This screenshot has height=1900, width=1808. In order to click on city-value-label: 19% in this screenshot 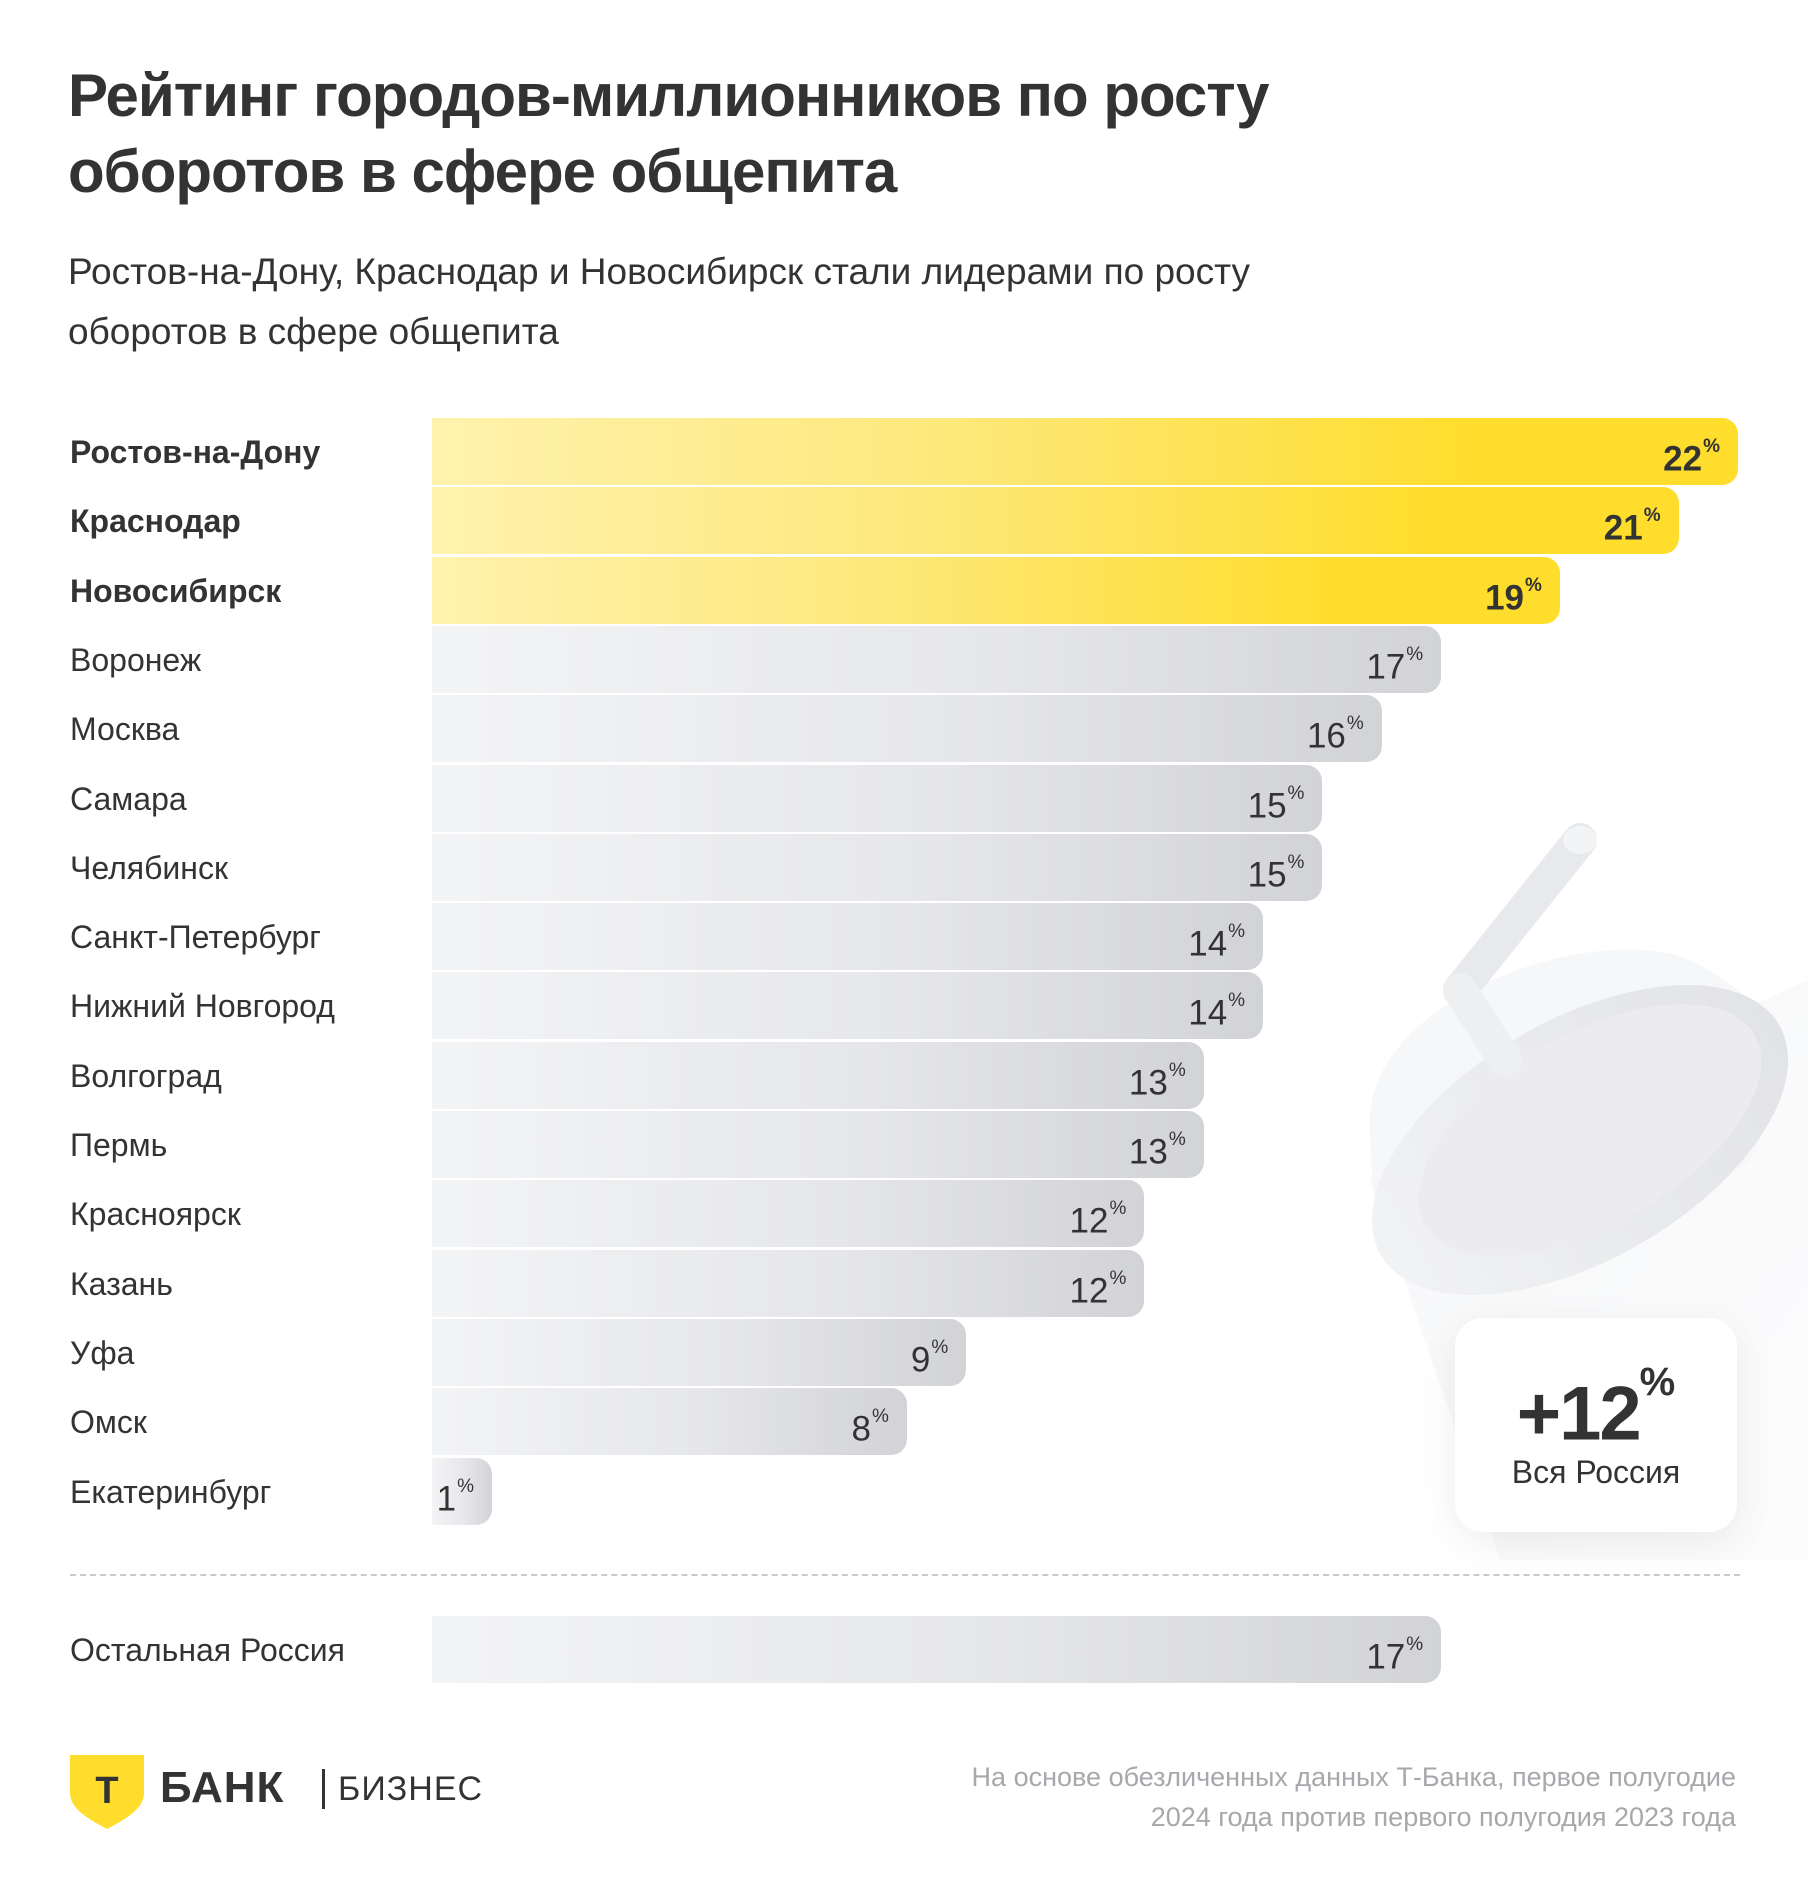, I will do `click(1513, 596)`.